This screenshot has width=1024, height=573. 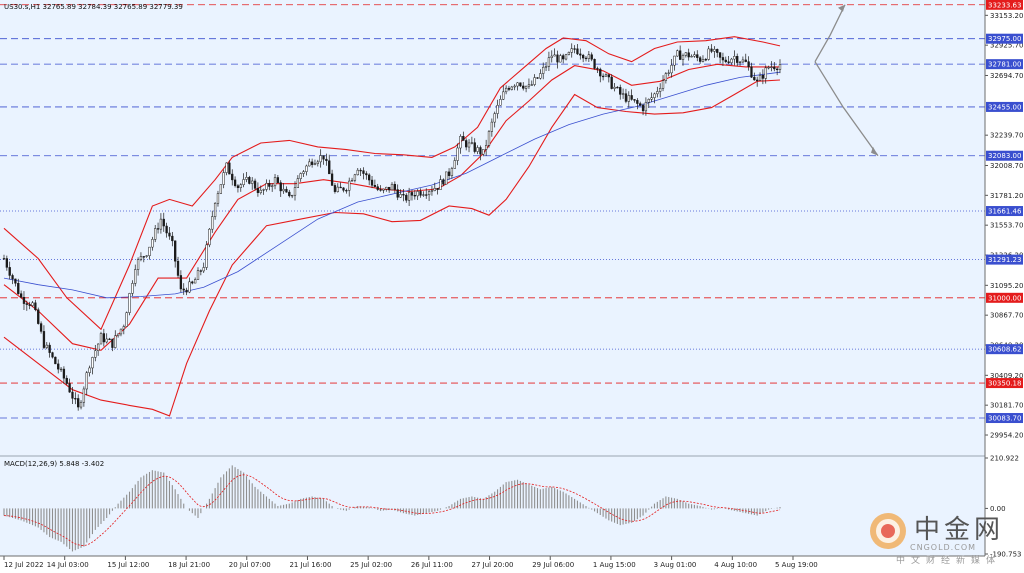 I want to click on time-tick-label: 5 Aug 19:00, so click(x=796, y=565).